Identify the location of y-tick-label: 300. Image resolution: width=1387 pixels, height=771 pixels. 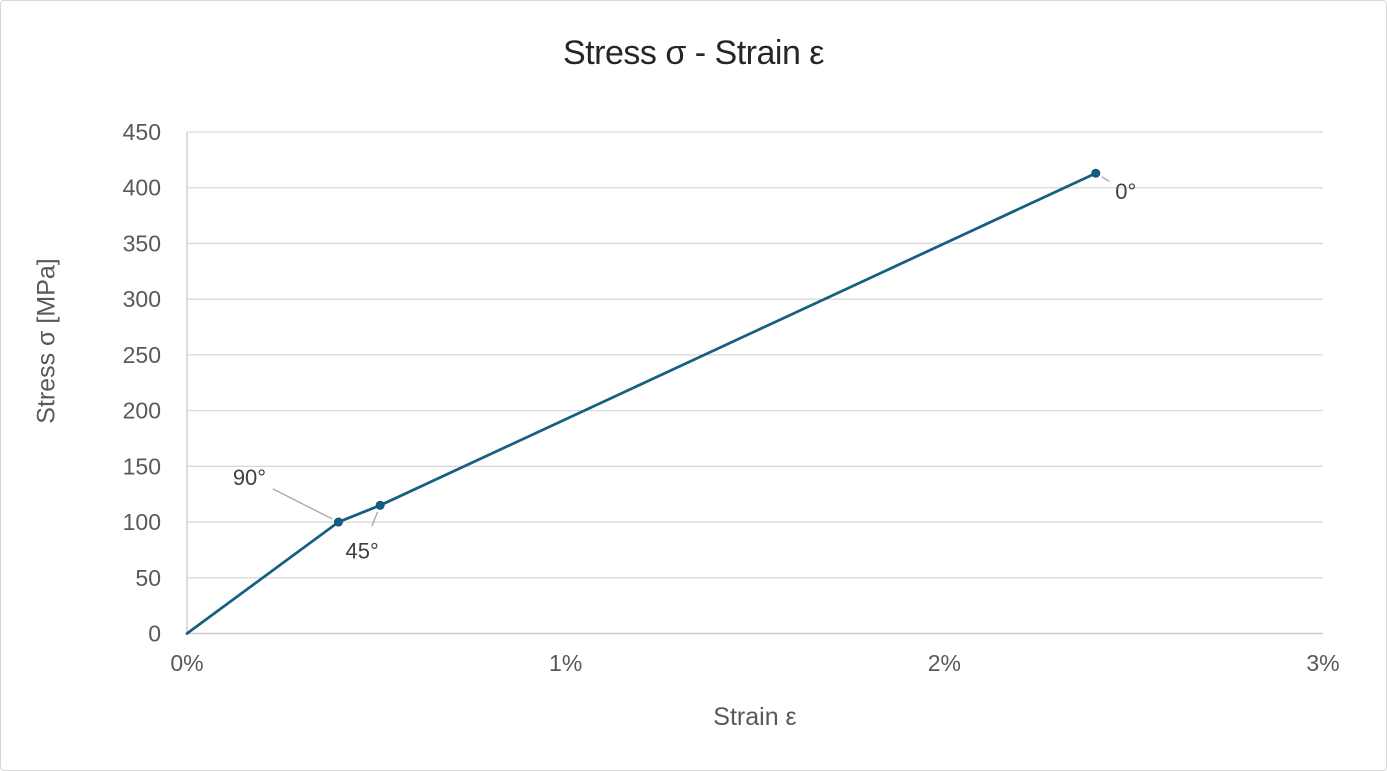
(142, 299).